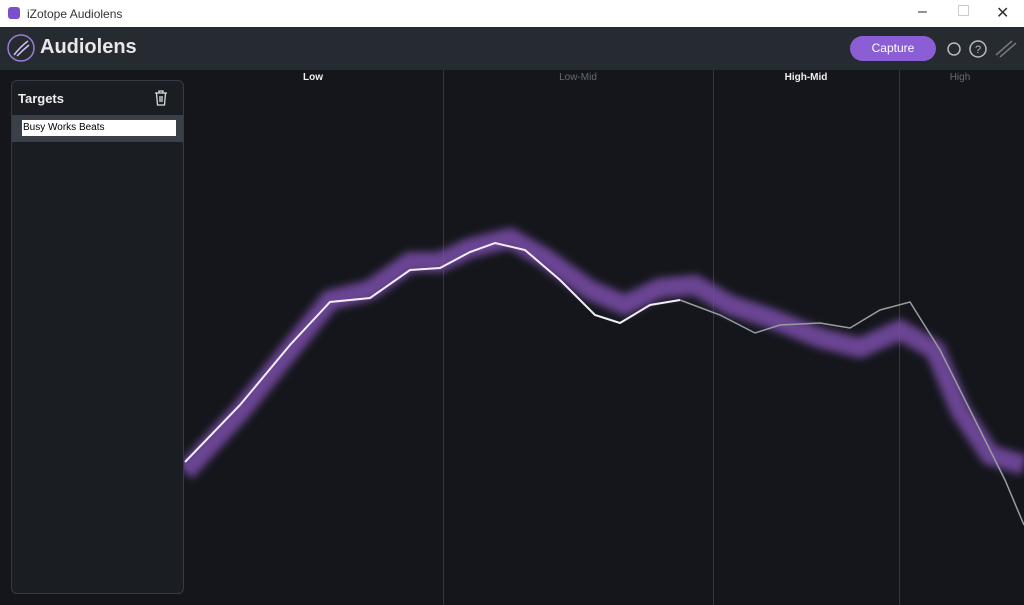  I want to click on band-label: Low-Mid, so click(578, 77).